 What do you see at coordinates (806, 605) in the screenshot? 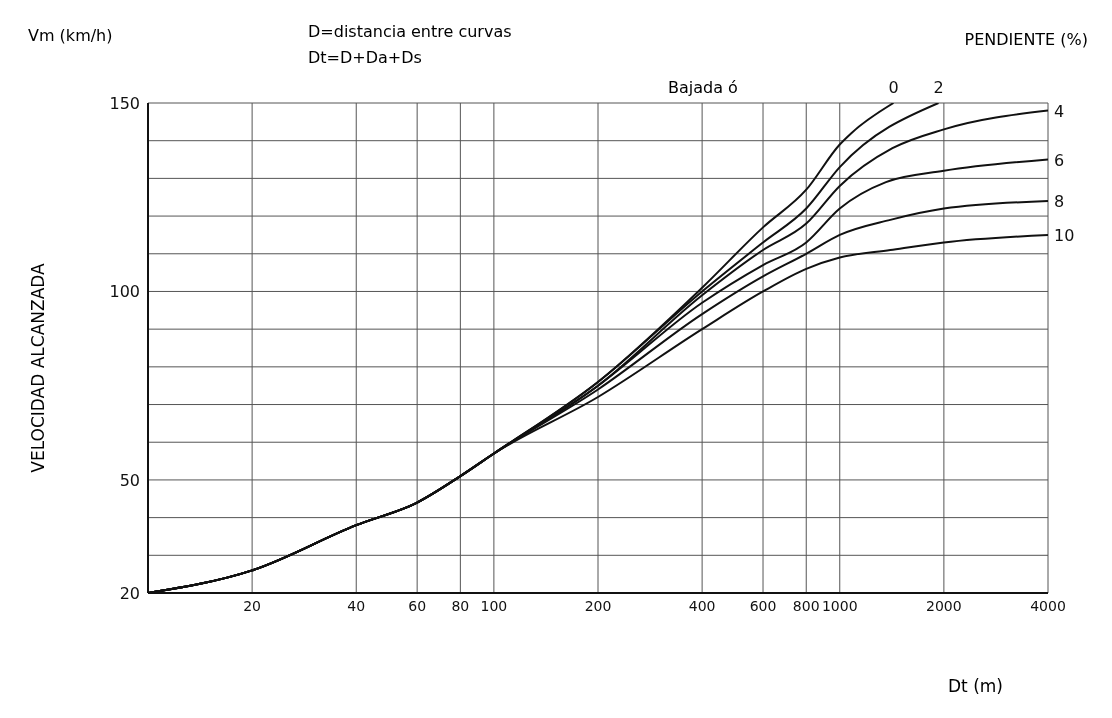
I see `x-tick-label: 800` at bounding box center [806, 605].